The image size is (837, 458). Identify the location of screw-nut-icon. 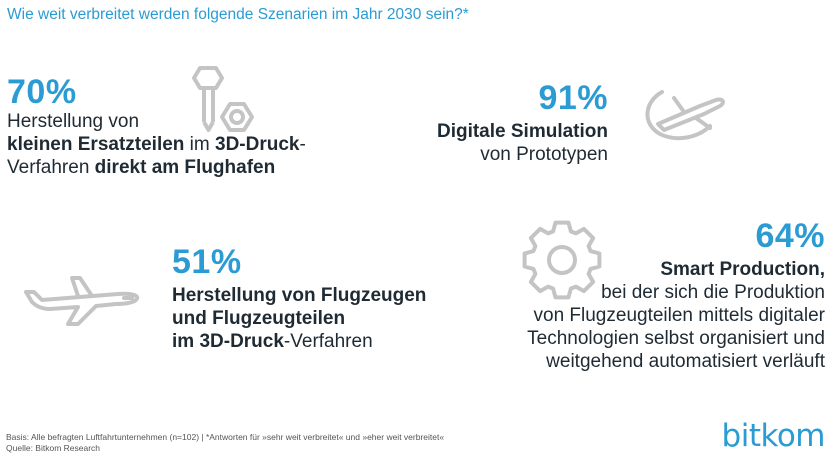
(223, 99).